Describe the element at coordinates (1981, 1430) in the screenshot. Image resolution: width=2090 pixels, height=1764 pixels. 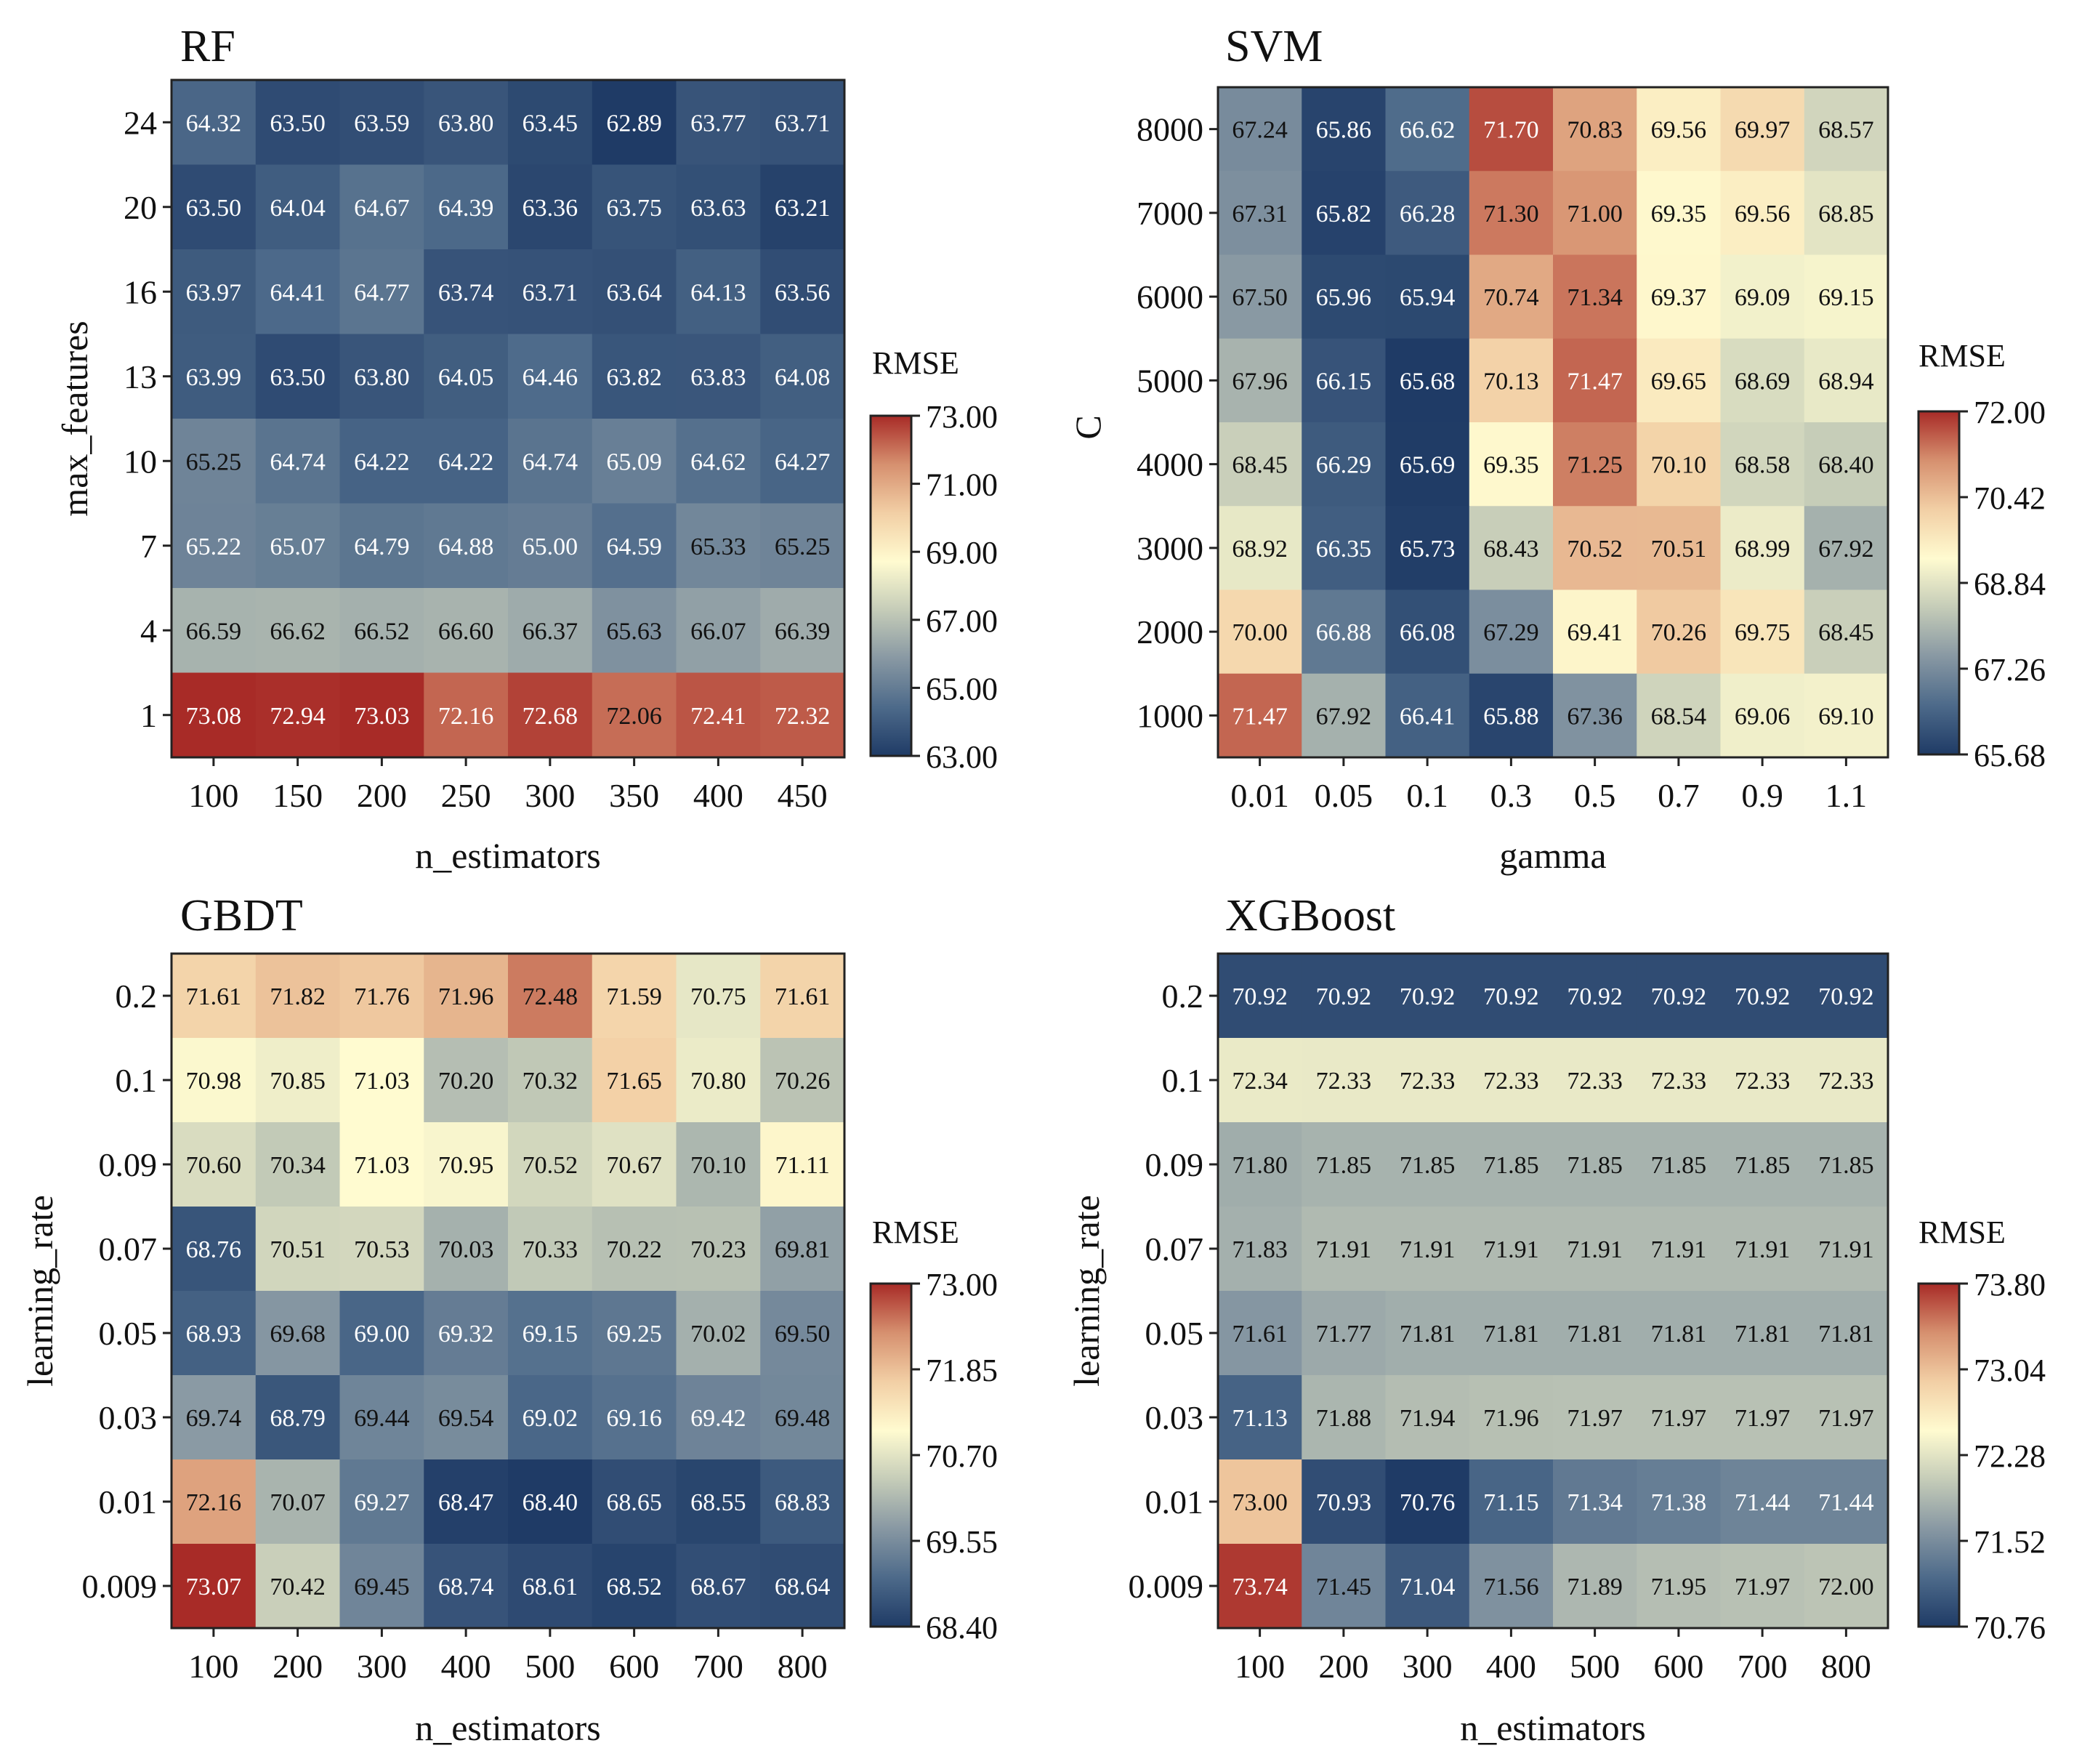
I see `colorbar-xgboost: RMSE 70.76 71.52 72.28 73.04 73.80` at that location.